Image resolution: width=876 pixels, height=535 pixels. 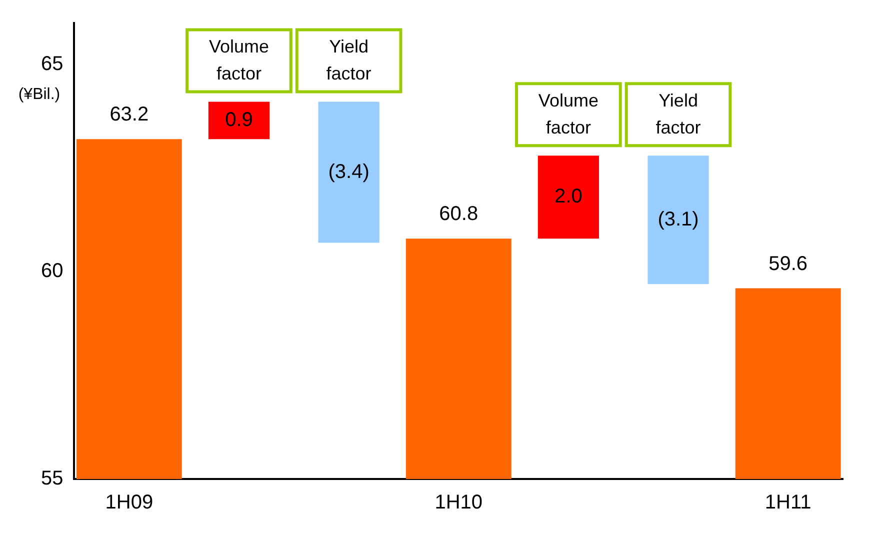 I want to click on data-label: 0.9, so click(x=239, y=119).